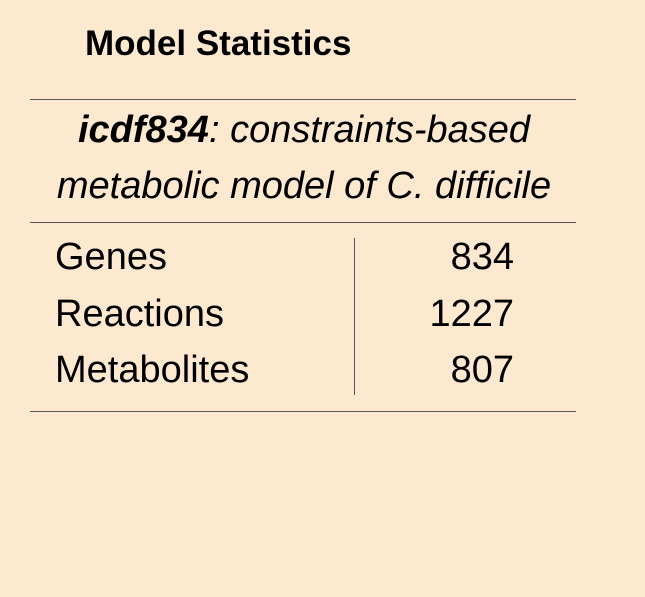 This screenshot has height=597, width=645. Describe the element at coordinates (482, 370) in the screenshot. I see `row-value: 807` at that location.